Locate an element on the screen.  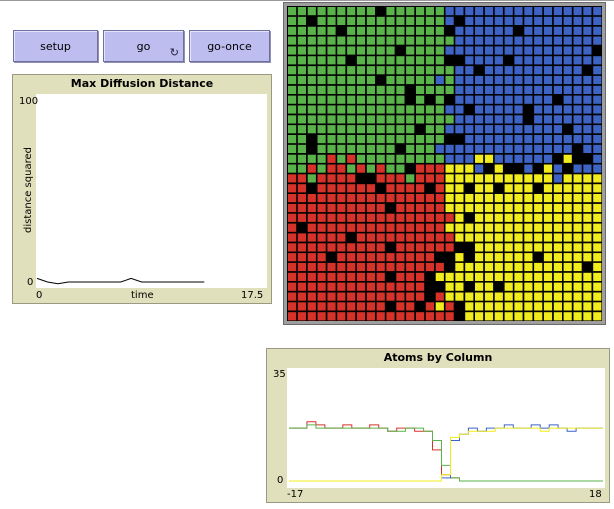
setup-button: setup is located at coordinates (55, 46).